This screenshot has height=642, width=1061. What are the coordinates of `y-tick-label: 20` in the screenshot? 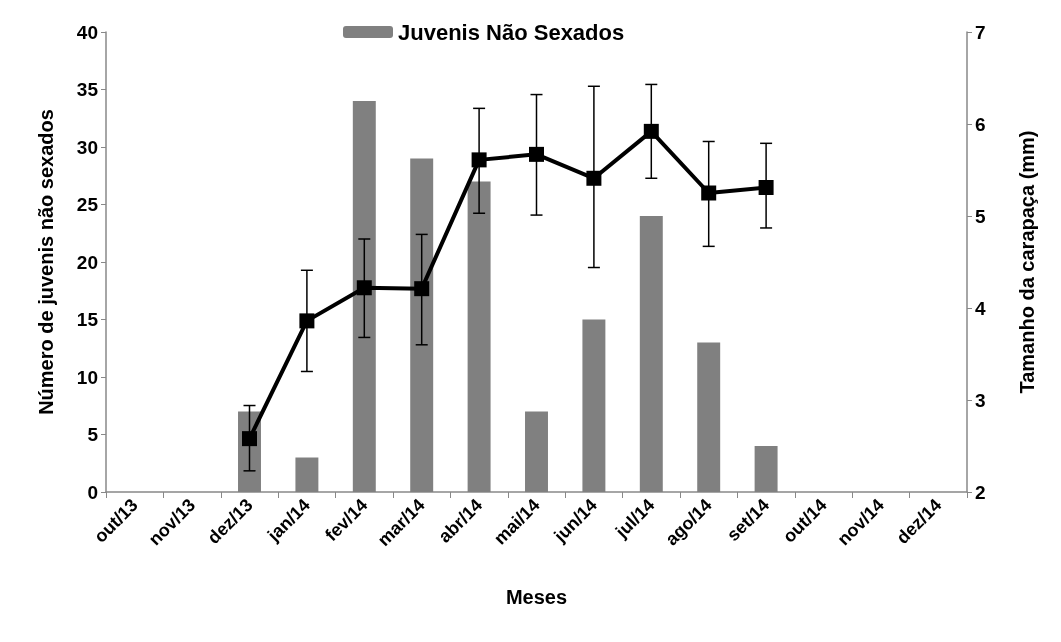 It's located at (87, 262).